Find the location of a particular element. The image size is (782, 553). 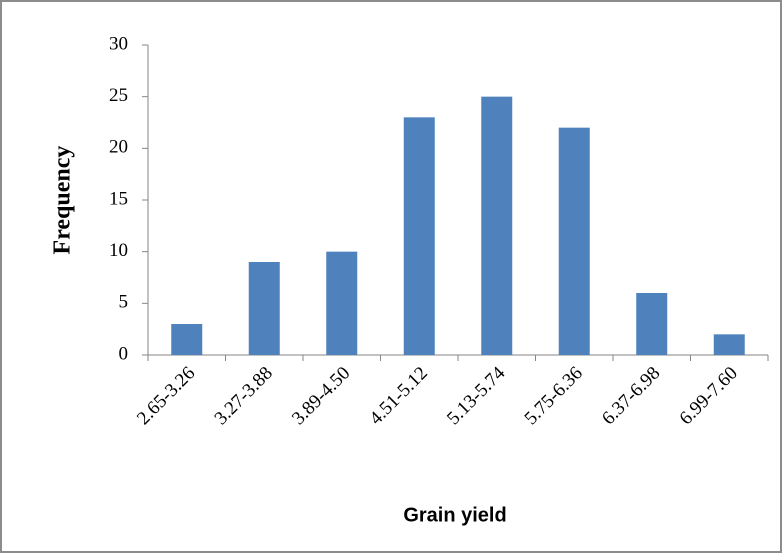

y-tick-label: 20 is located at coordinates (118, 147).